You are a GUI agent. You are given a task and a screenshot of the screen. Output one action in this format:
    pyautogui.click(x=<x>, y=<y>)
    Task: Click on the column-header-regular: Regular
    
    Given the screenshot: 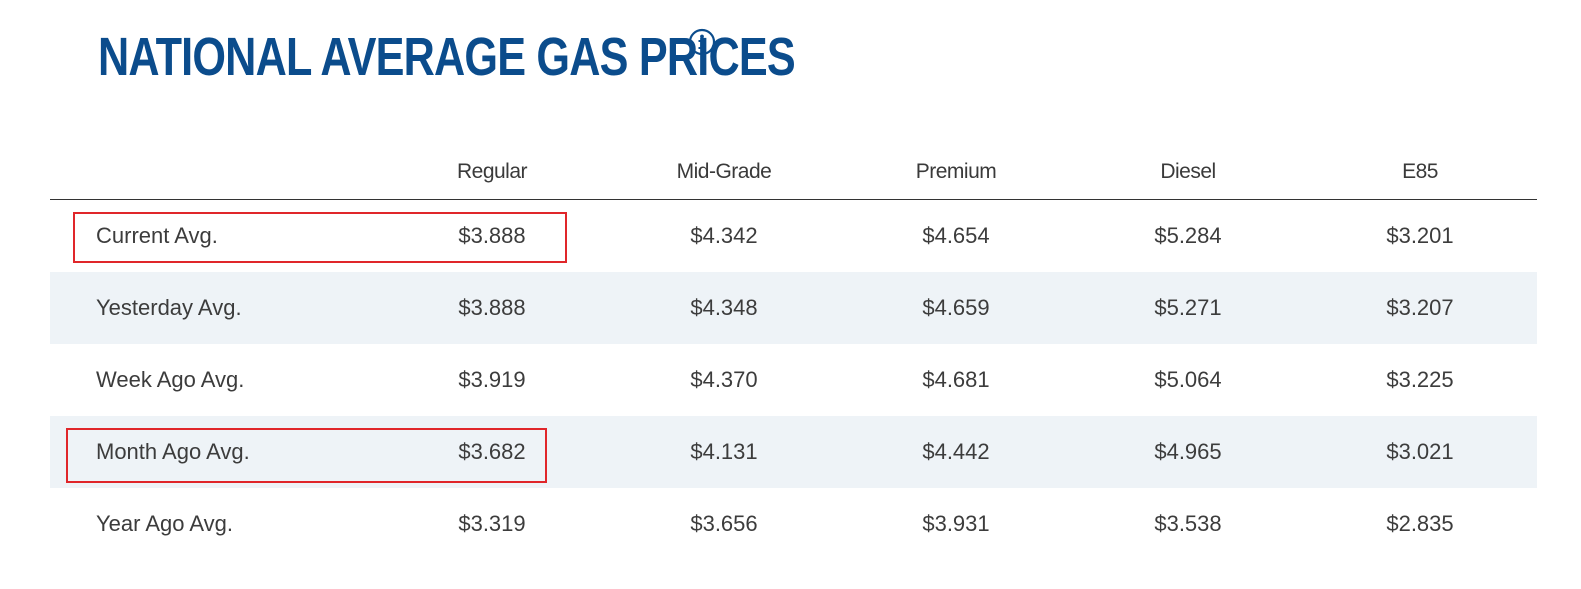 What is the action you would take?
    pyautogui.click(x=492, y=171)
    